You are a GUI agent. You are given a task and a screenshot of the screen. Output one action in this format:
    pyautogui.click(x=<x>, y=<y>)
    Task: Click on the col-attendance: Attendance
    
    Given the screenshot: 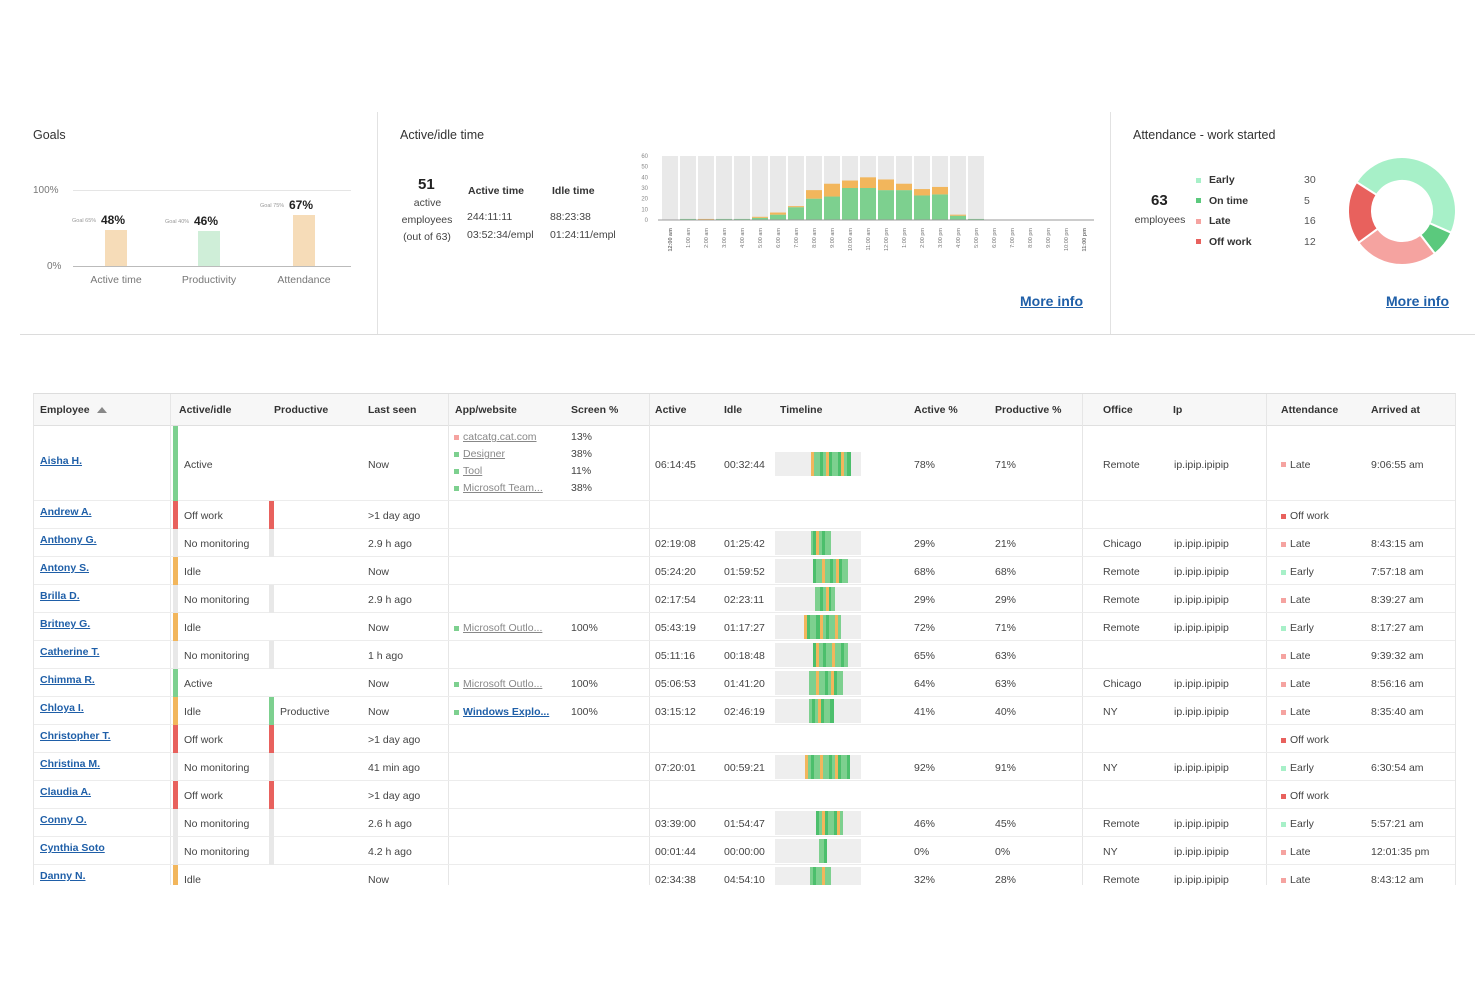 What is the action you would take?
    pyautogui.click(x=1310, y=410)
    